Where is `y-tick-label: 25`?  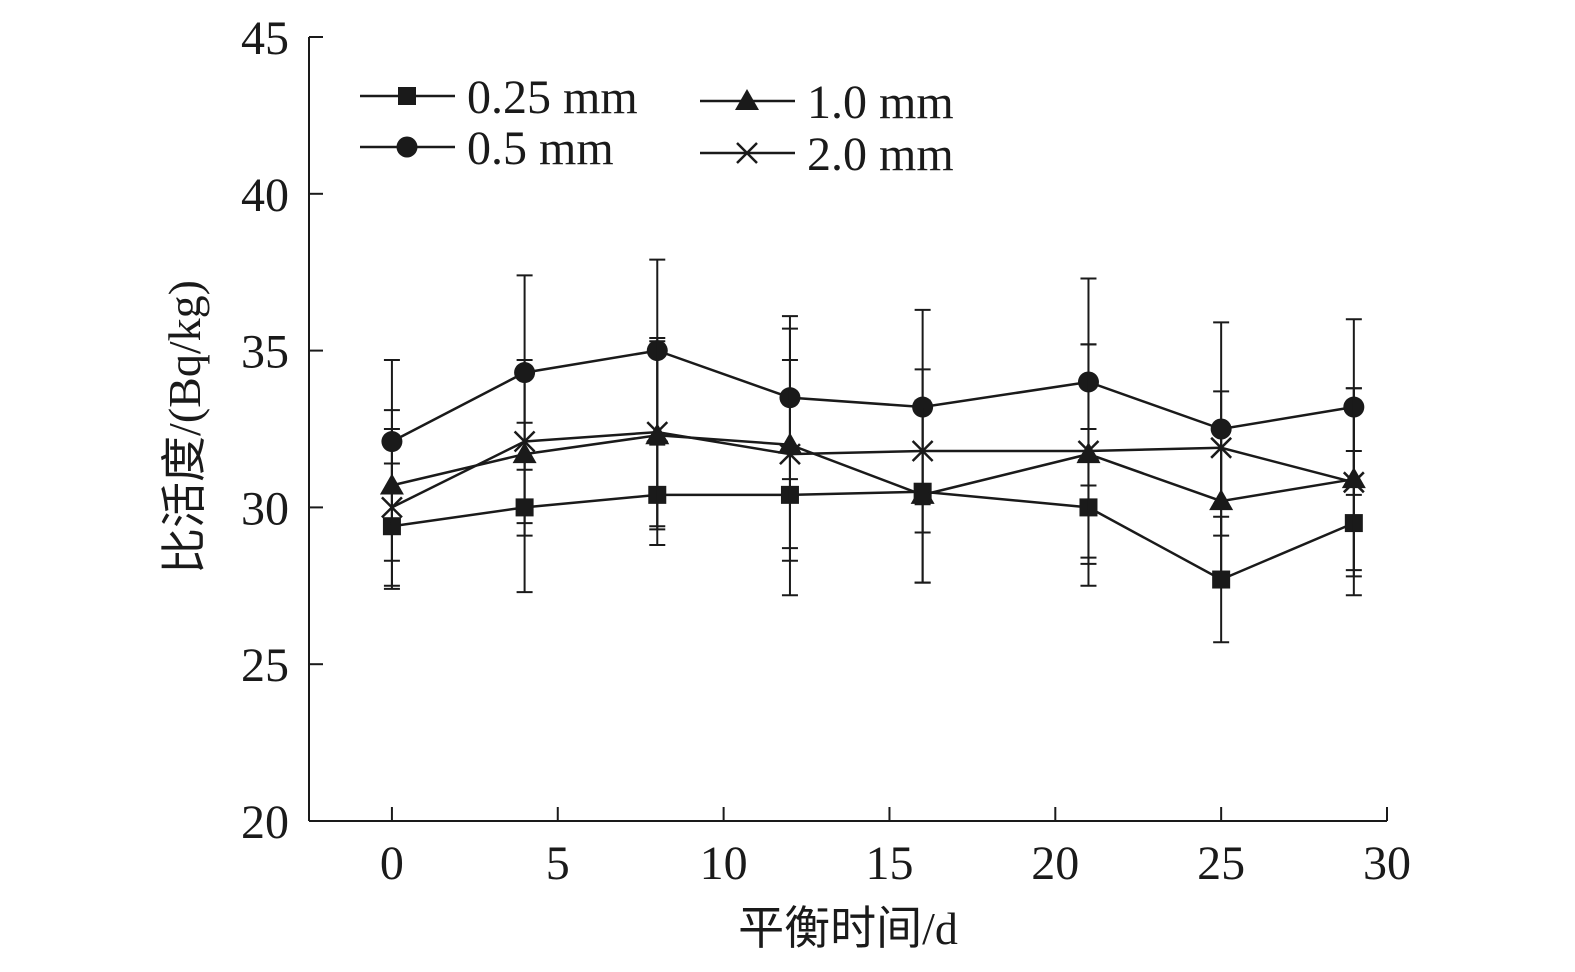 y-tick-label: 25 is located at coordinates (265, 665).